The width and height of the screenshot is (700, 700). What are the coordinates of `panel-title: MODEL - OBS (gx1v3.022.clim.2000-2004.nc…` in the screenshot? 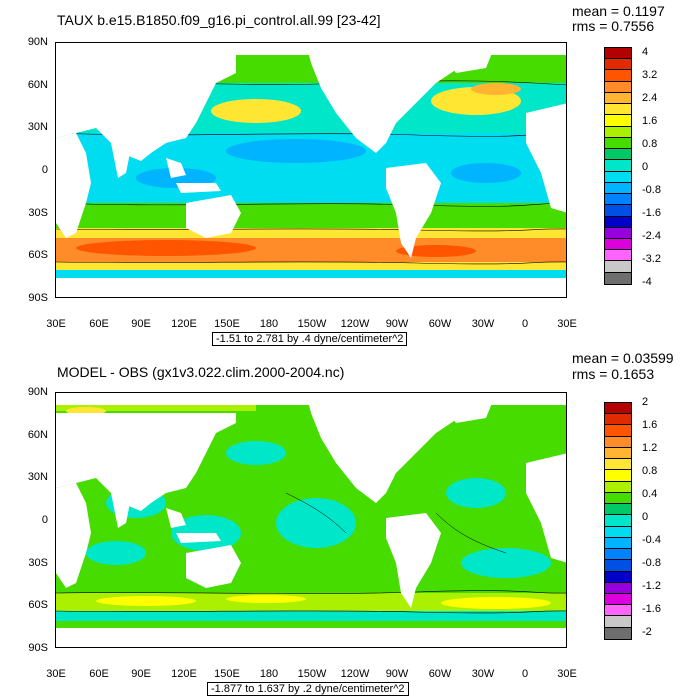 It's located at (201, 372).